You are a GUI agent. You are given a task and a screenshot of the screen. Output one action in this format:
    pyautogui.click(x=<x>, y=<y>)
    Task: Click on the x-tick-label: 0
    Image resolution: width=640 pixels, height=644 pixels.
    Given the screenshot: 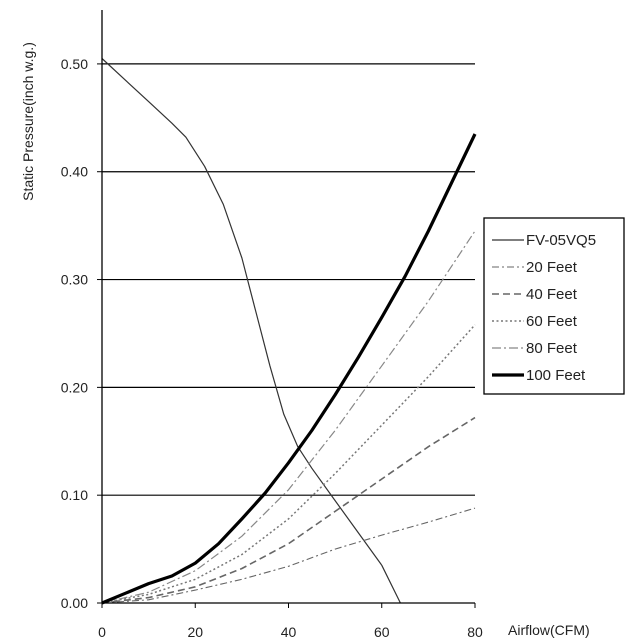 What is the action you would take?
    pyautogui.click(x=102, y=632)
    